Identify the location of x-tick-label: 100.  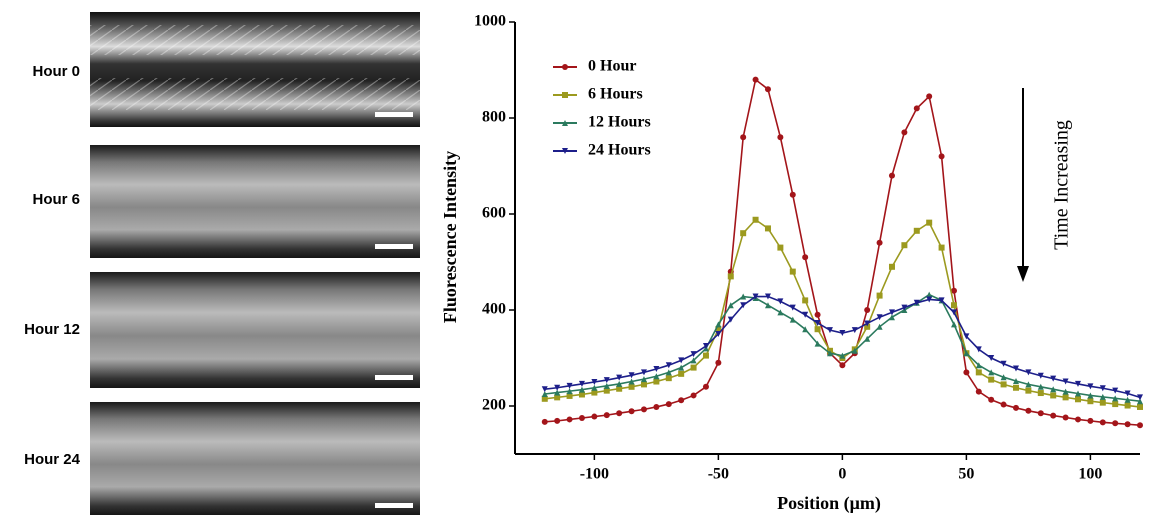
(1090, 474).